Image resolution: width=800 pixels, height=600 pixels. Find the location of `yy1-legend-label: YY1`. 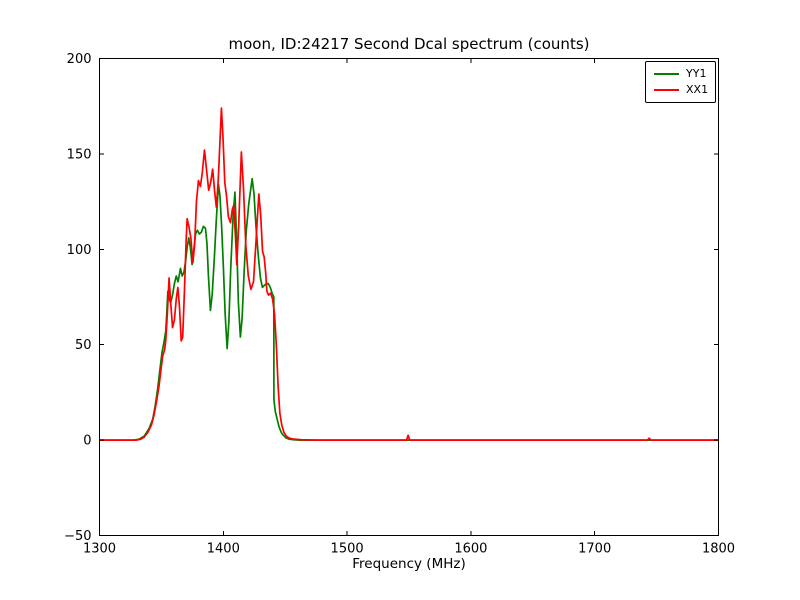

yy1-legend-label: YY1 is located at coordinates (696, 73).